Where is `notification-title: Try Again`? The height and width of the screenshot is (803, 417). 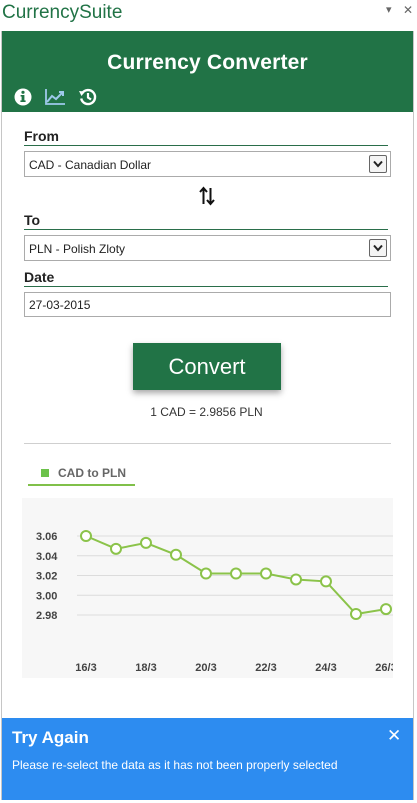
notification-title: Try Again is located at coordinates (50, 737).